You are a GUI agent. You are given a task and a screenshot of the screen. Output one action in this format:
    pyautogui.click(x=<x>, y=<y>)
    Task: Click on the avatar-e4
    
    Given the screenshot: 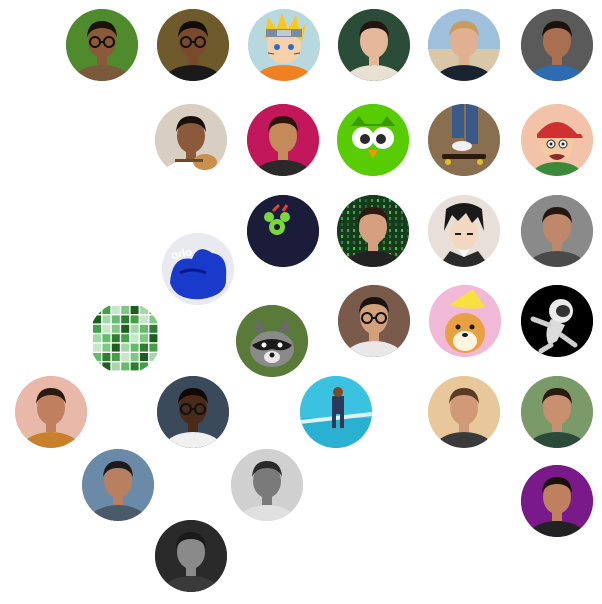 What is the action you would take?
    pyautogui.click(x=465, y=321)
    